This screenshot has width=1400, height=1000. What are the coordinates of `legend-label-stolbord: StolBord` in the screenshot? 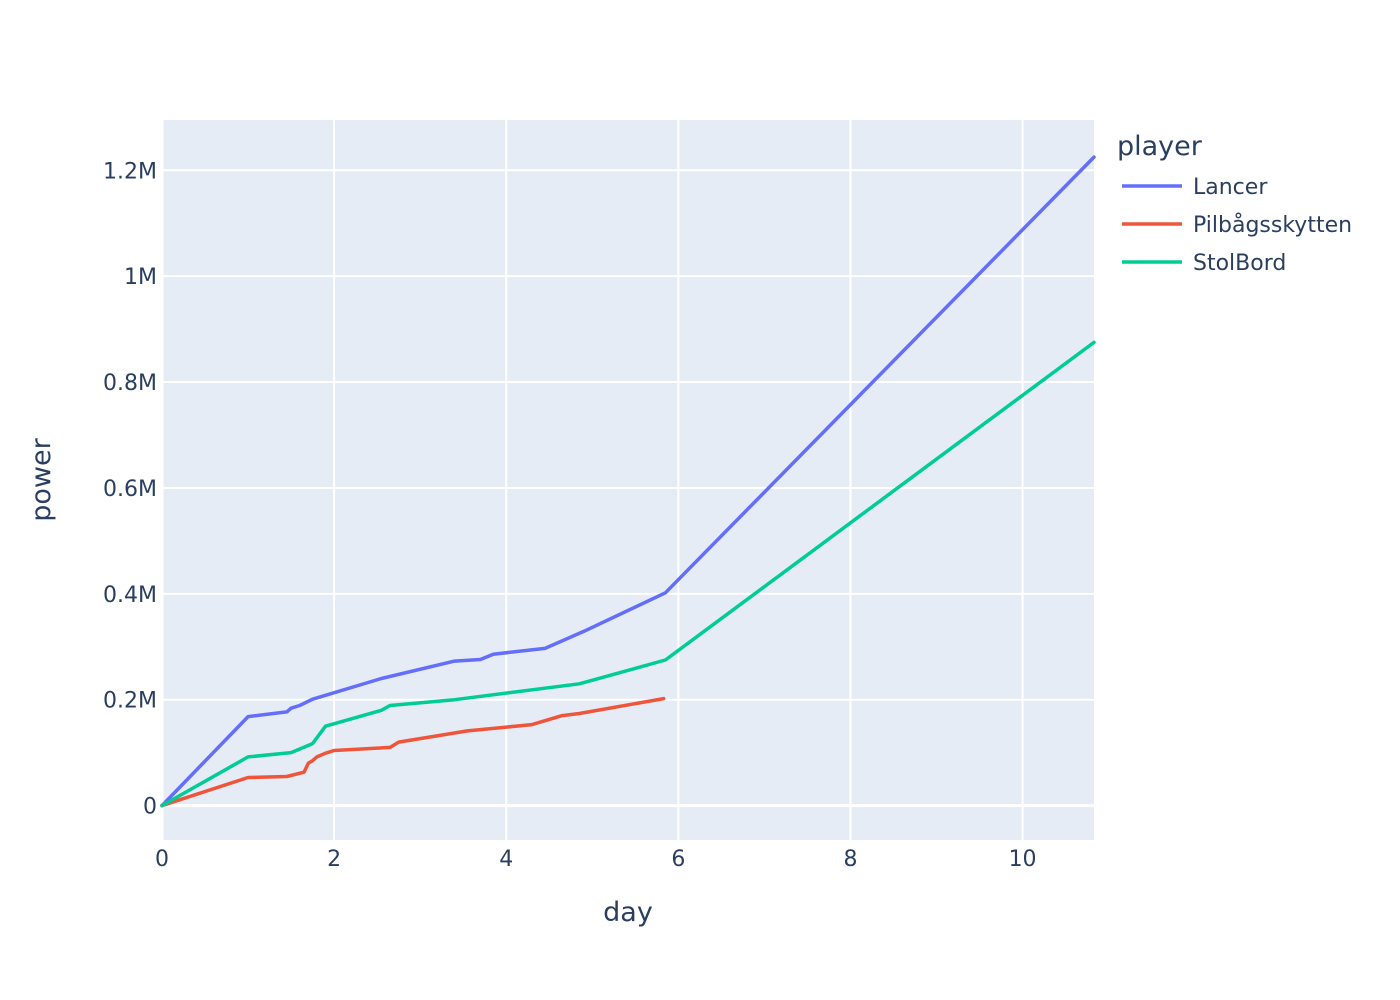 It's located at (1239, 263).